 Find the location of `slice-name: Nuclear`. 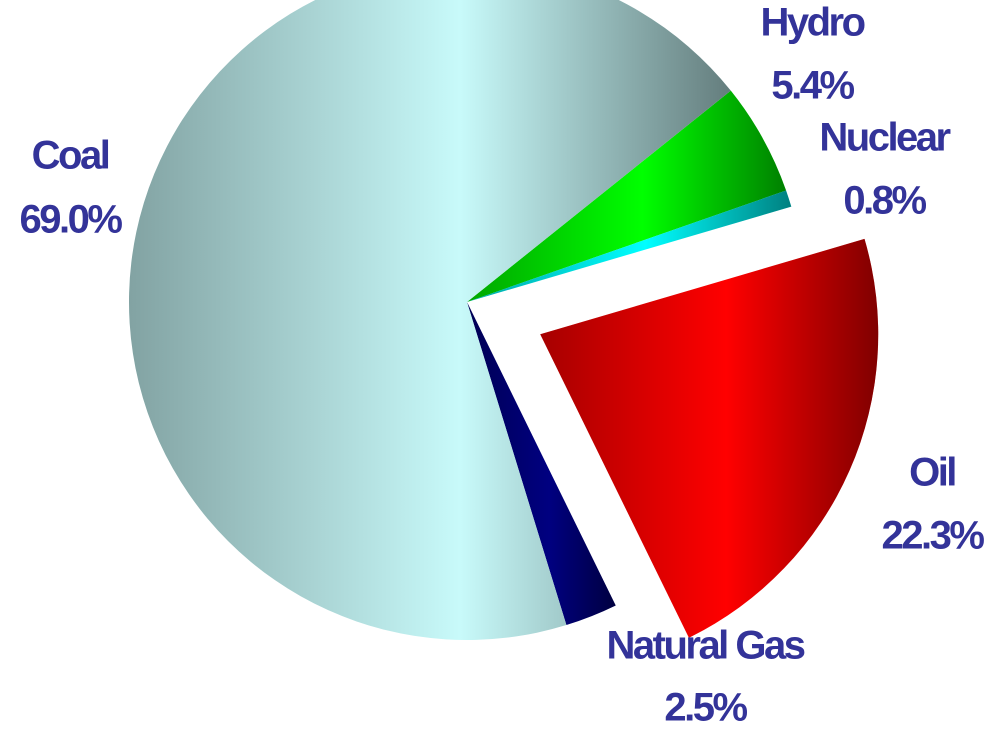

slice-name: Nuclear is located at coordinates (884, 138).